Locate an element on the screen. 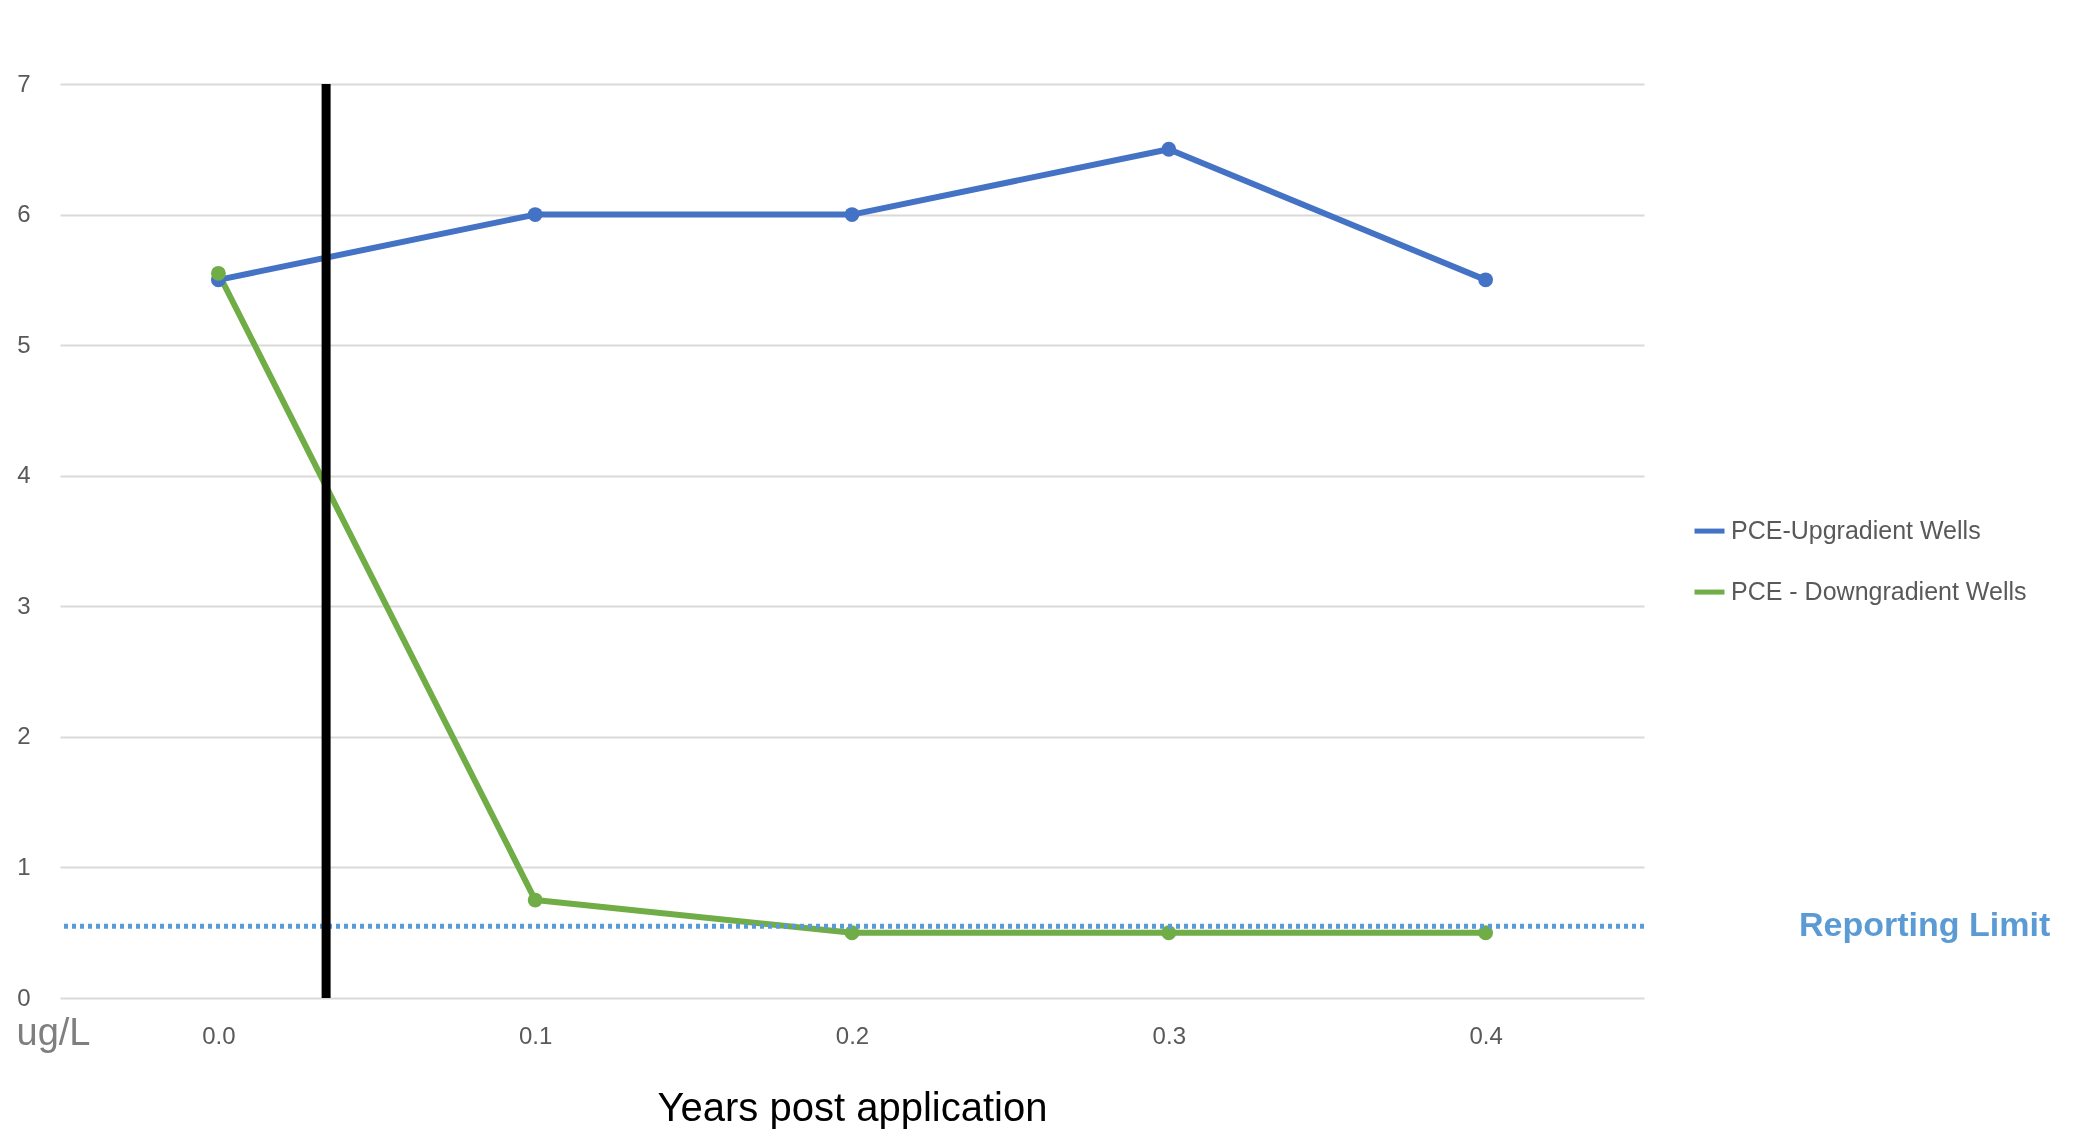 This screenshot has height=1142, width=2099. legend-label: PCE-Upgradient Wells is located at coordinates (1856, 530).